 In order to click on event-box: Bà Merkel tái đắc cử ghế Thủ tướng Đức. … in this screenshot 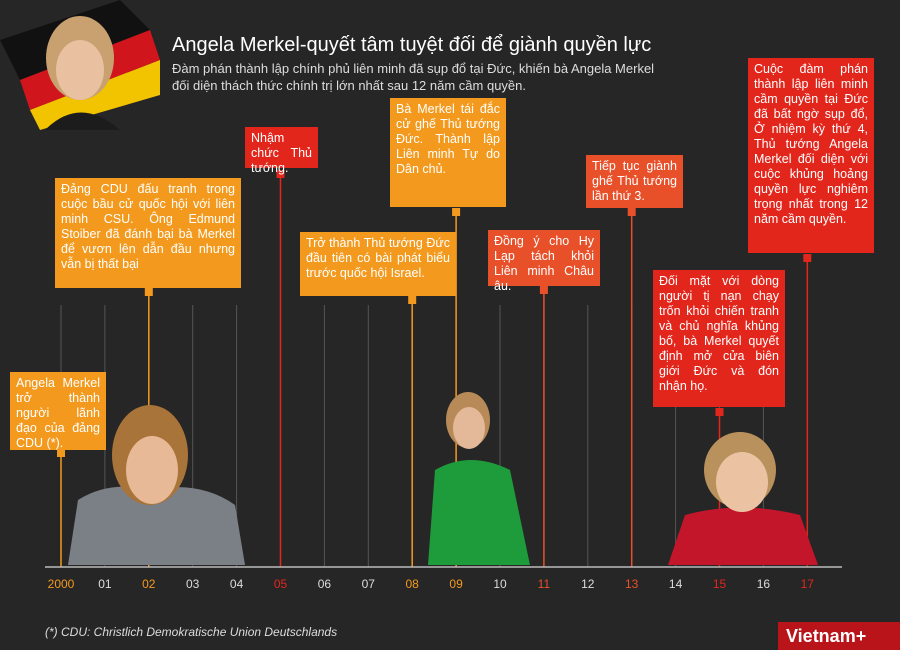, I will do `click(448, 152)`.